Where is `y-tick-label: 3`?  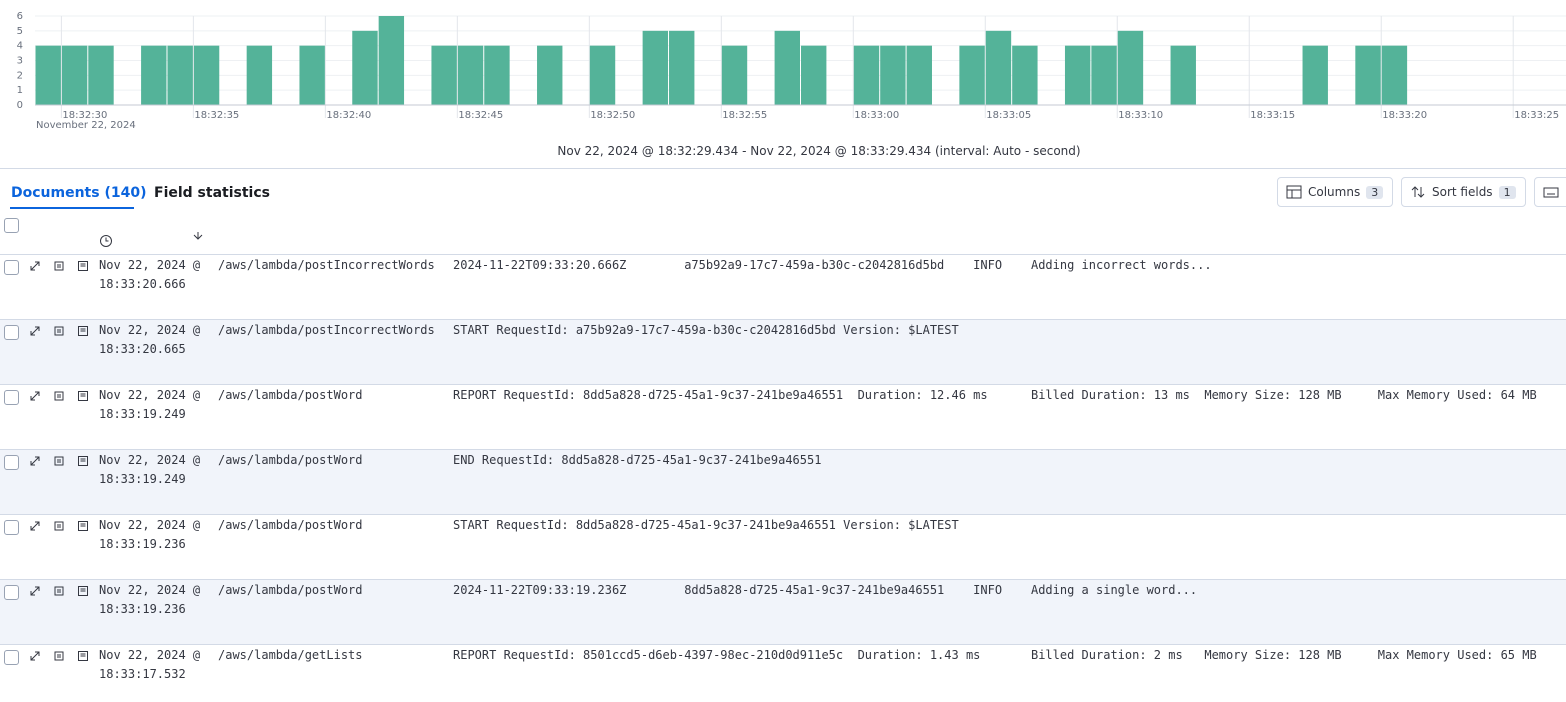 y-tick-label: 3 is located at coordinates (20, 61).